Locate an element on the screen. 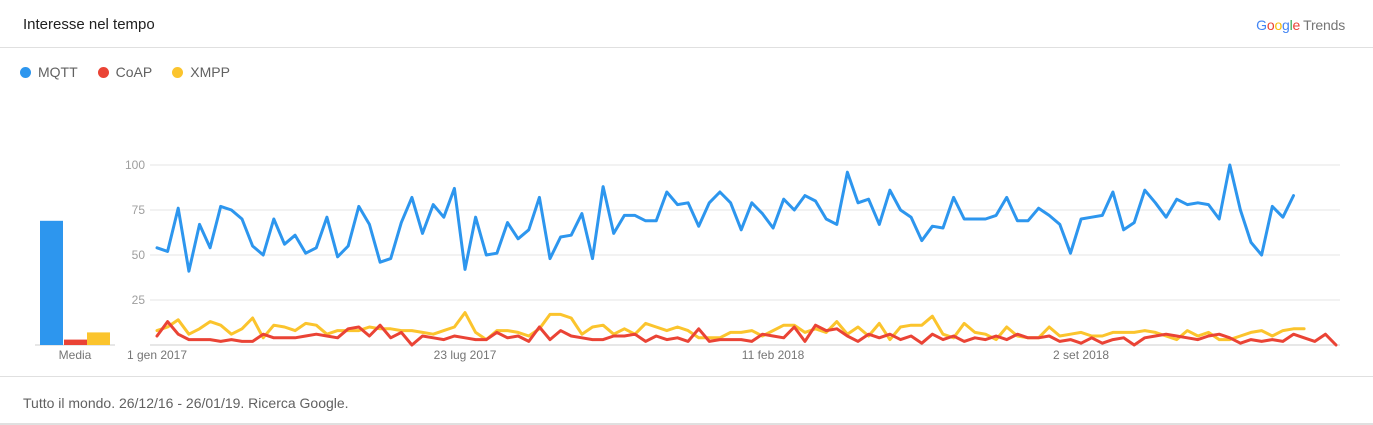  series-line-coap is located at coordinates (746, 333).